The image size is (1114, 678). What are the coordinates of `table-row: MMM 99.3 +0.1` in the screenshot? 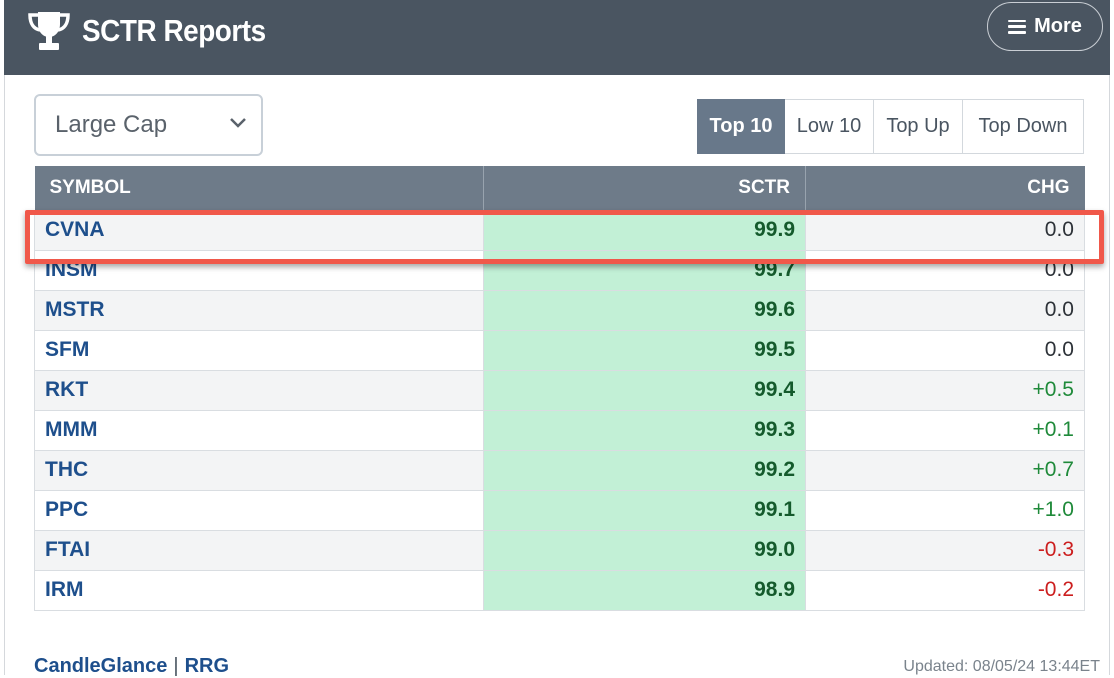 It's located at (559, 430).